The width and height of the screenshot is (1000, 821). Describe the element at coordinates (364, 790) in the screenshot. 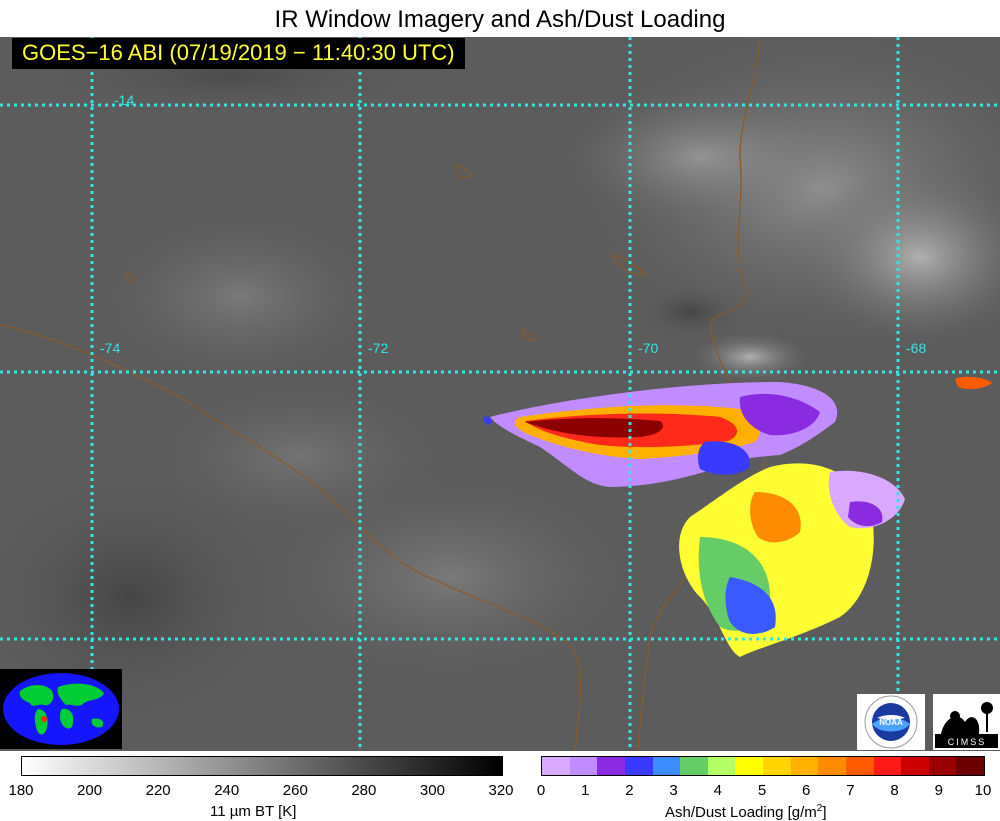

I see `bt-colorbar-tick: 280` at that location.